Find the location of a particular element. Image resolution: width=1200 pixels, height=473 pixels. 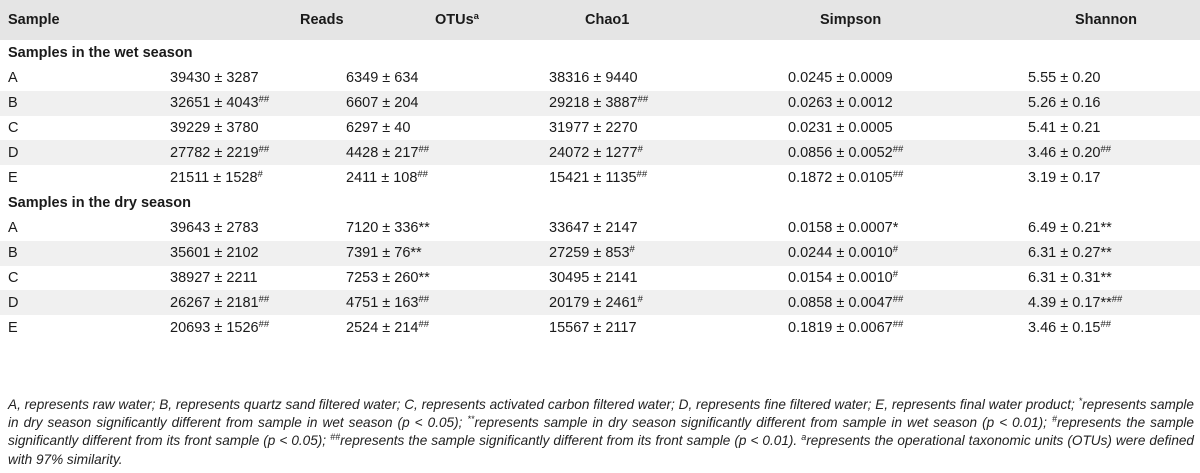

cell-reads-value: 32651 ± 4043 is located at coordinates (214, 103).